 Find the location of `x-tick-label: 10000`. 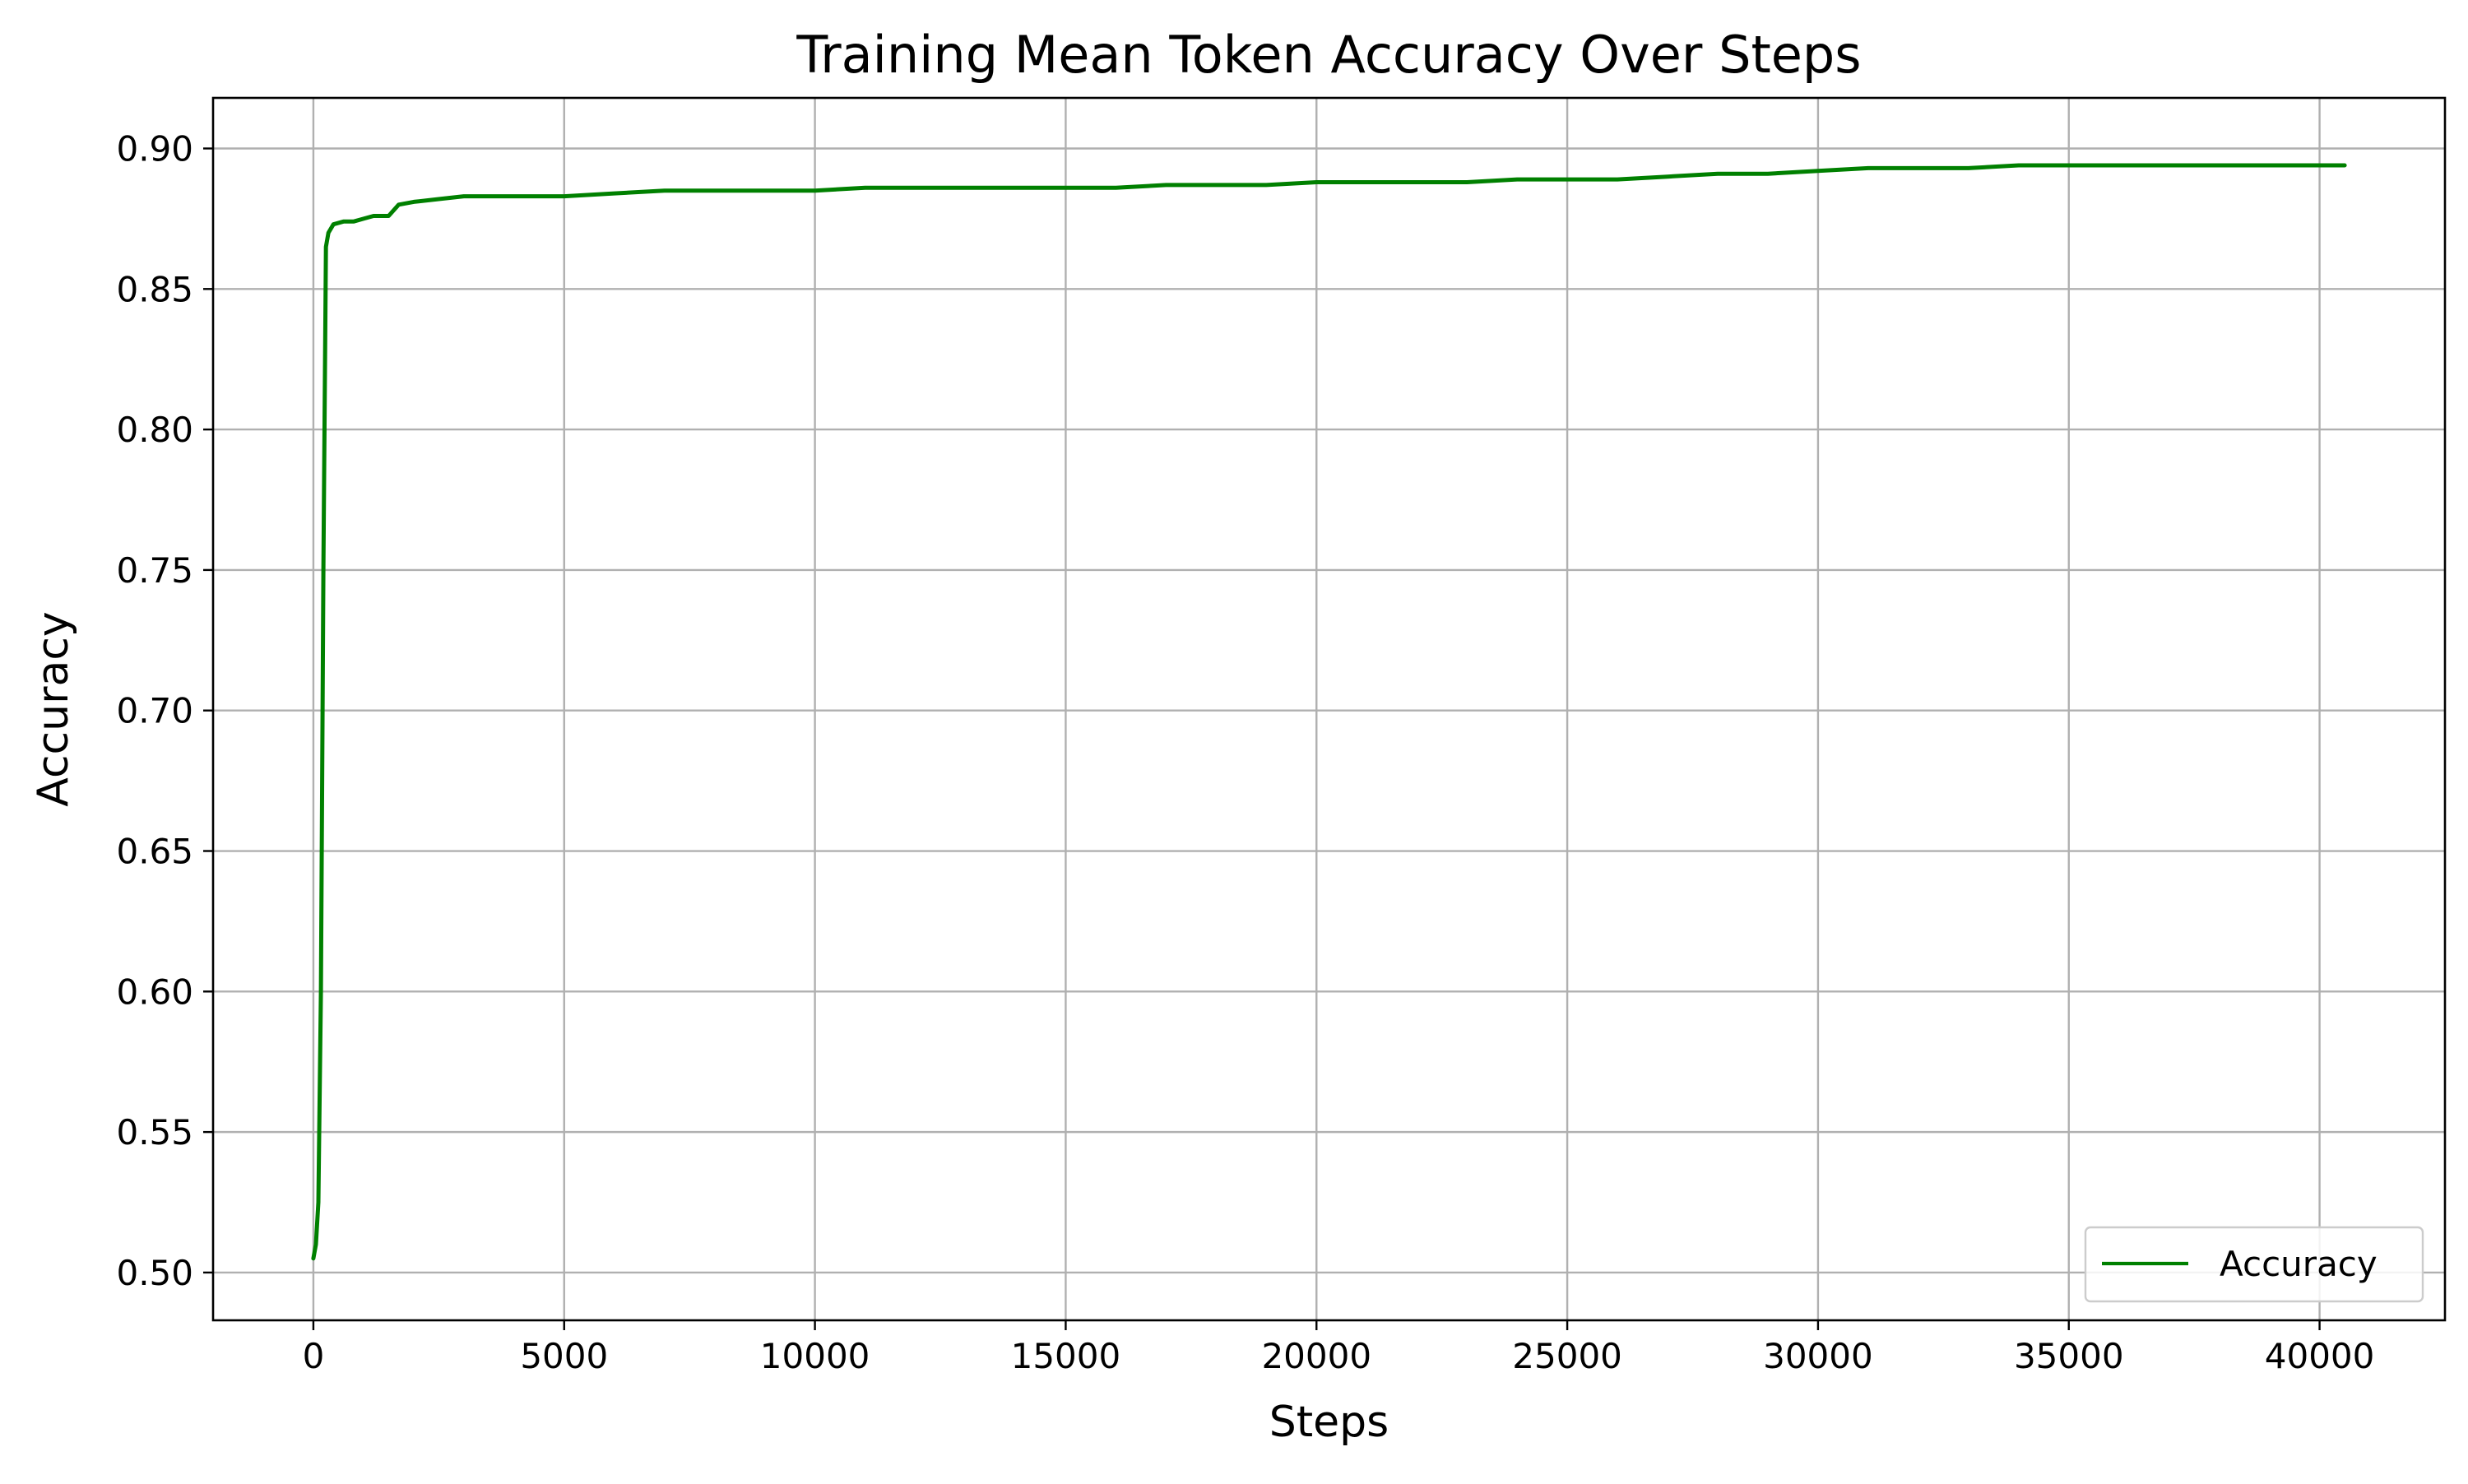

x-tick-label: 10000 is located at coordinates (815, 1356).